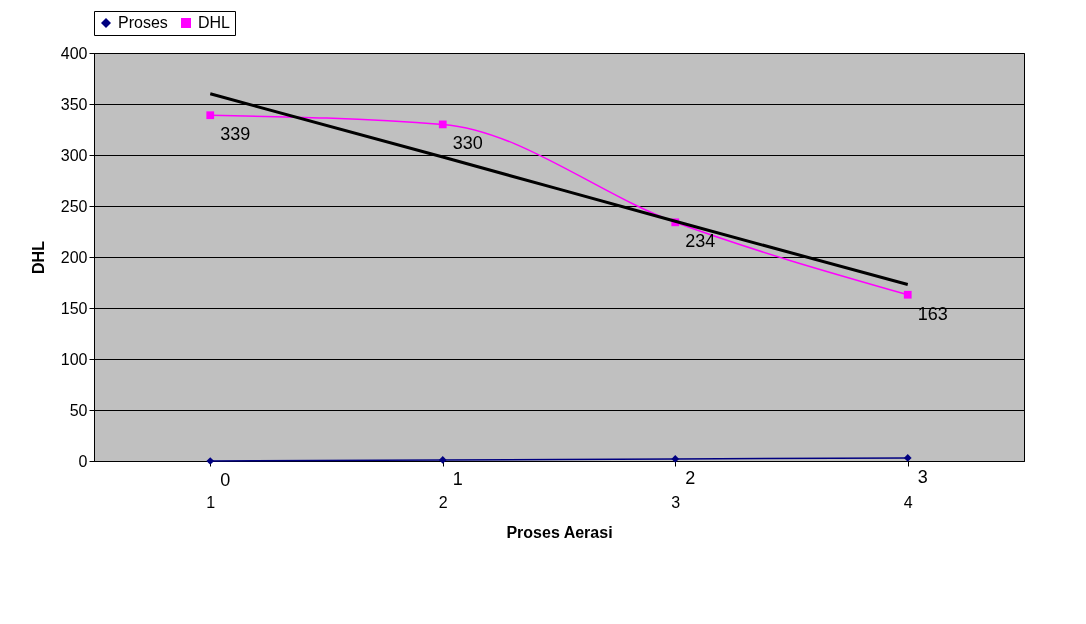  I want to click on legend-label: DHL, so click(214, 22).